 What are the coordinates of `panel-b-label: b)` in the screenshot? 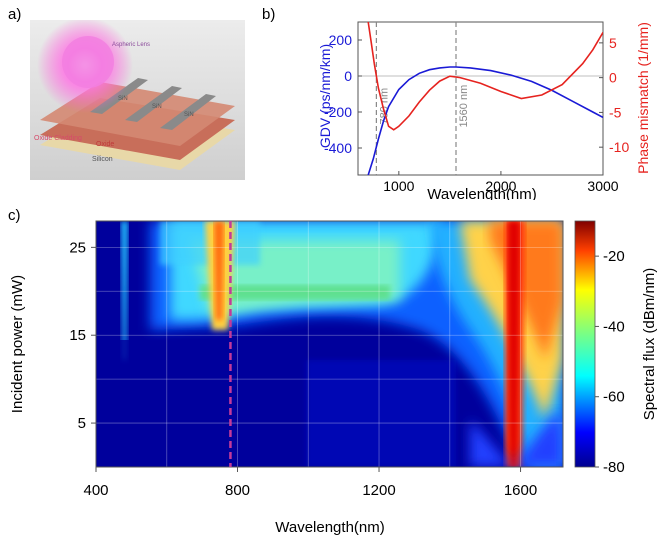 It's located at (269, 14).